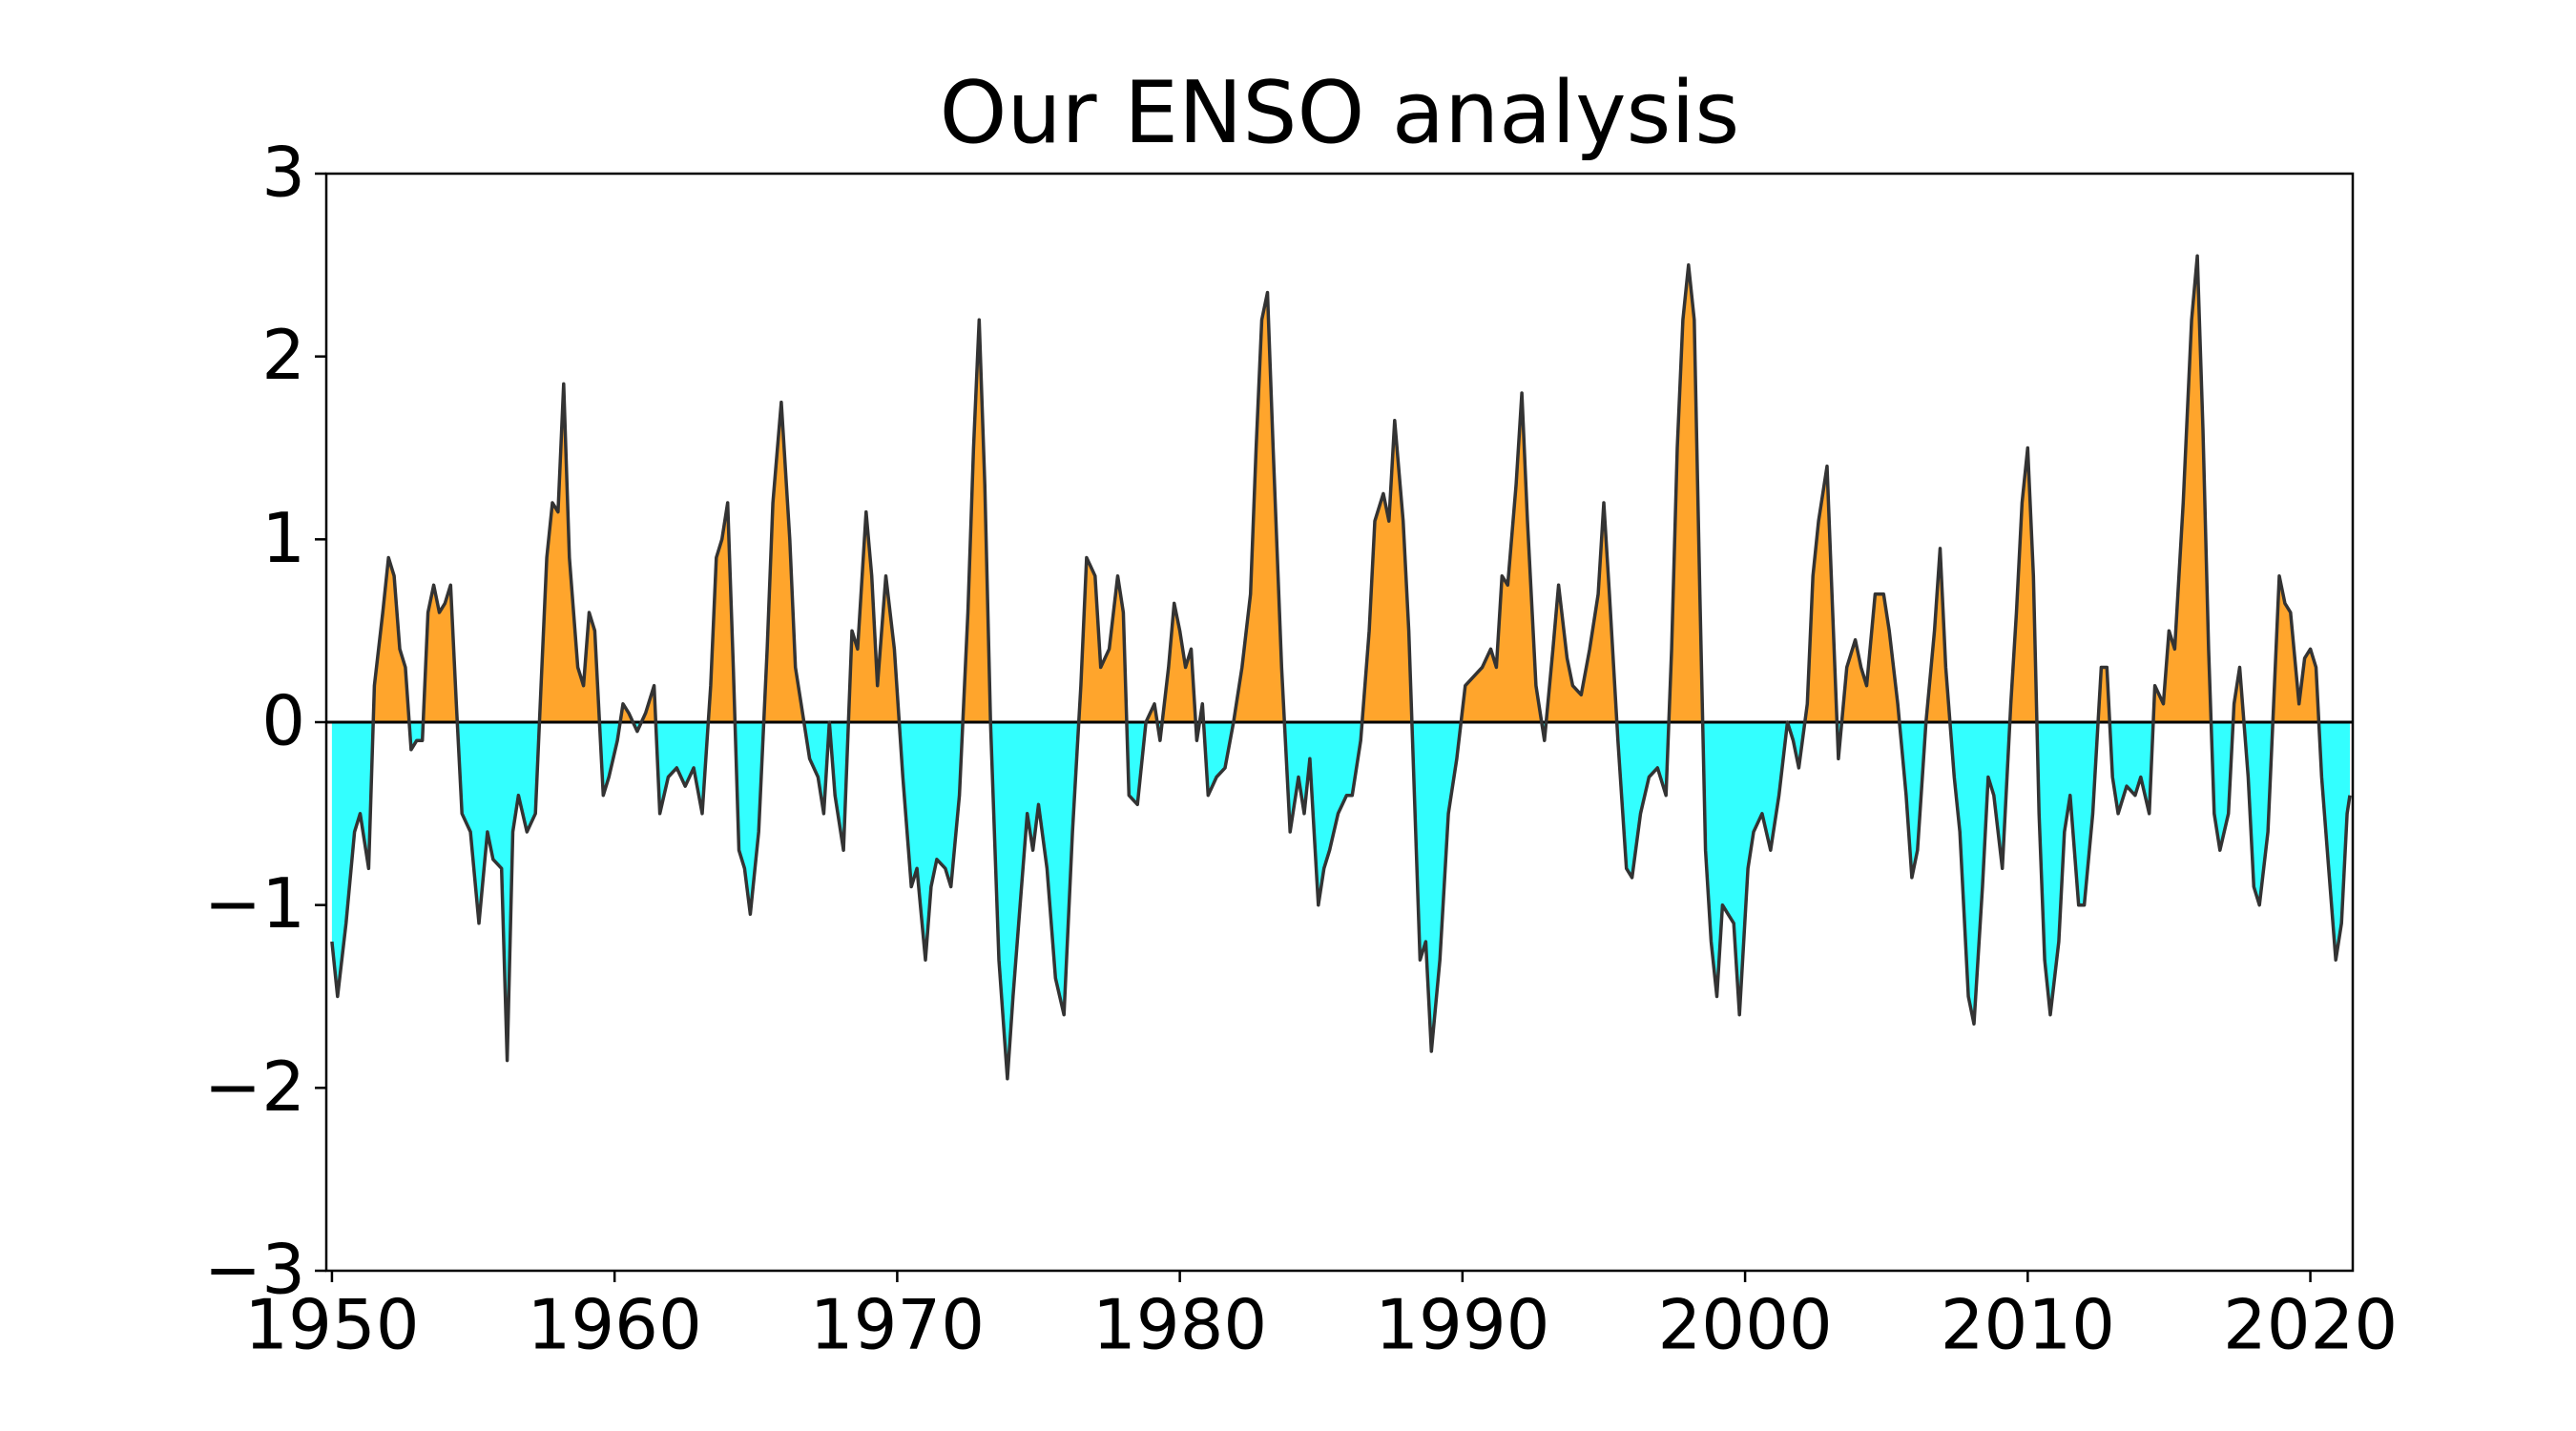 Image resolution: width=2576 pixels, height=1431 pixels. I want to click on y-tick-label: 3, so click(283, 173).